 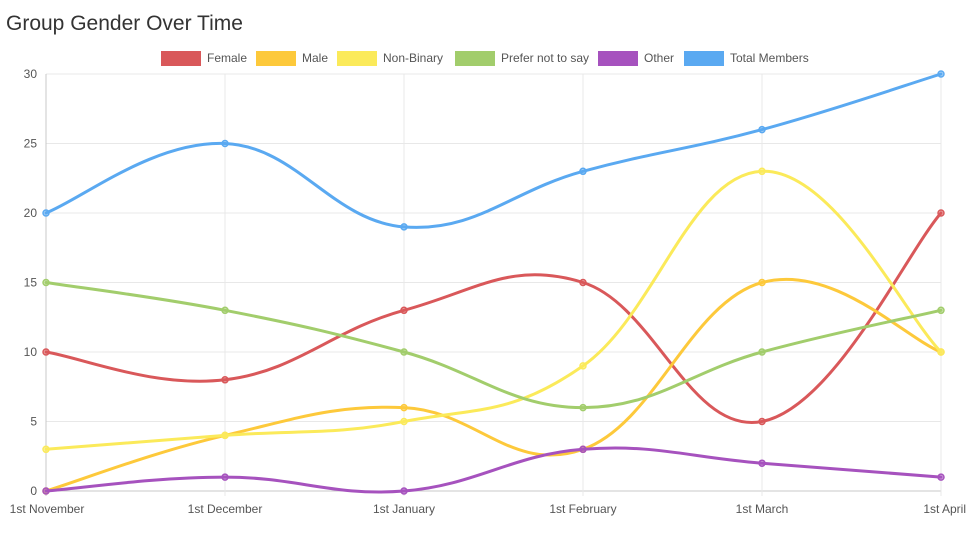 I want to click on legend-item-other: Other, so click(x=636, y=58).